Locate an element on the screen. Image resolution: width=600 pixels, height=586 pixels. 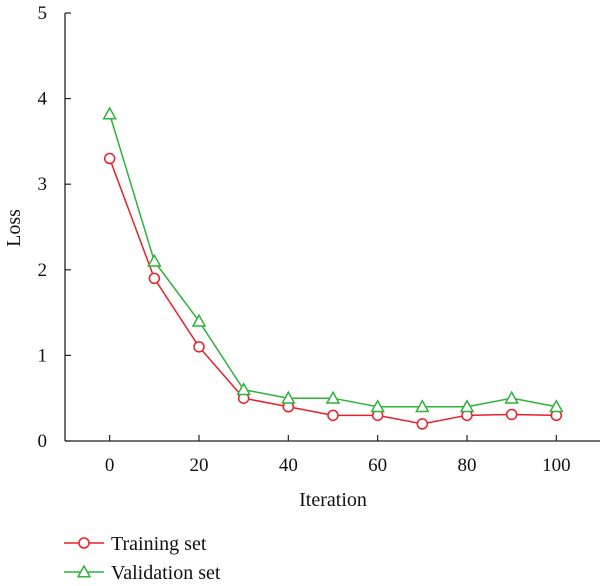
x-tick-label: 0 is located at coordinates (110, 465).